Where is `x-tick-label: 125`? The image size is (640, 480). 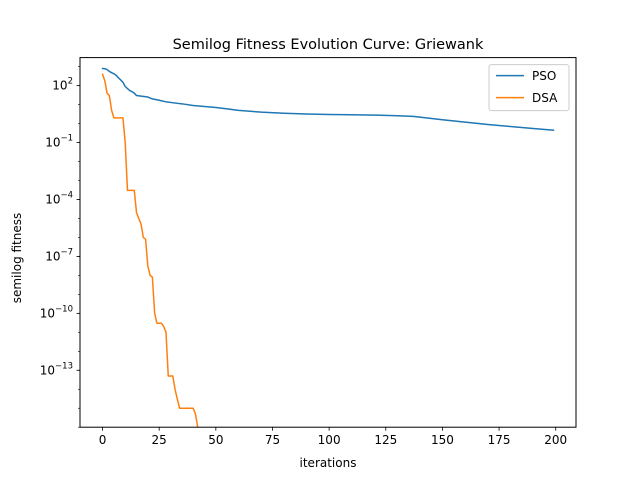 x-tick-label: 125 is located at coordinates (385, 440).